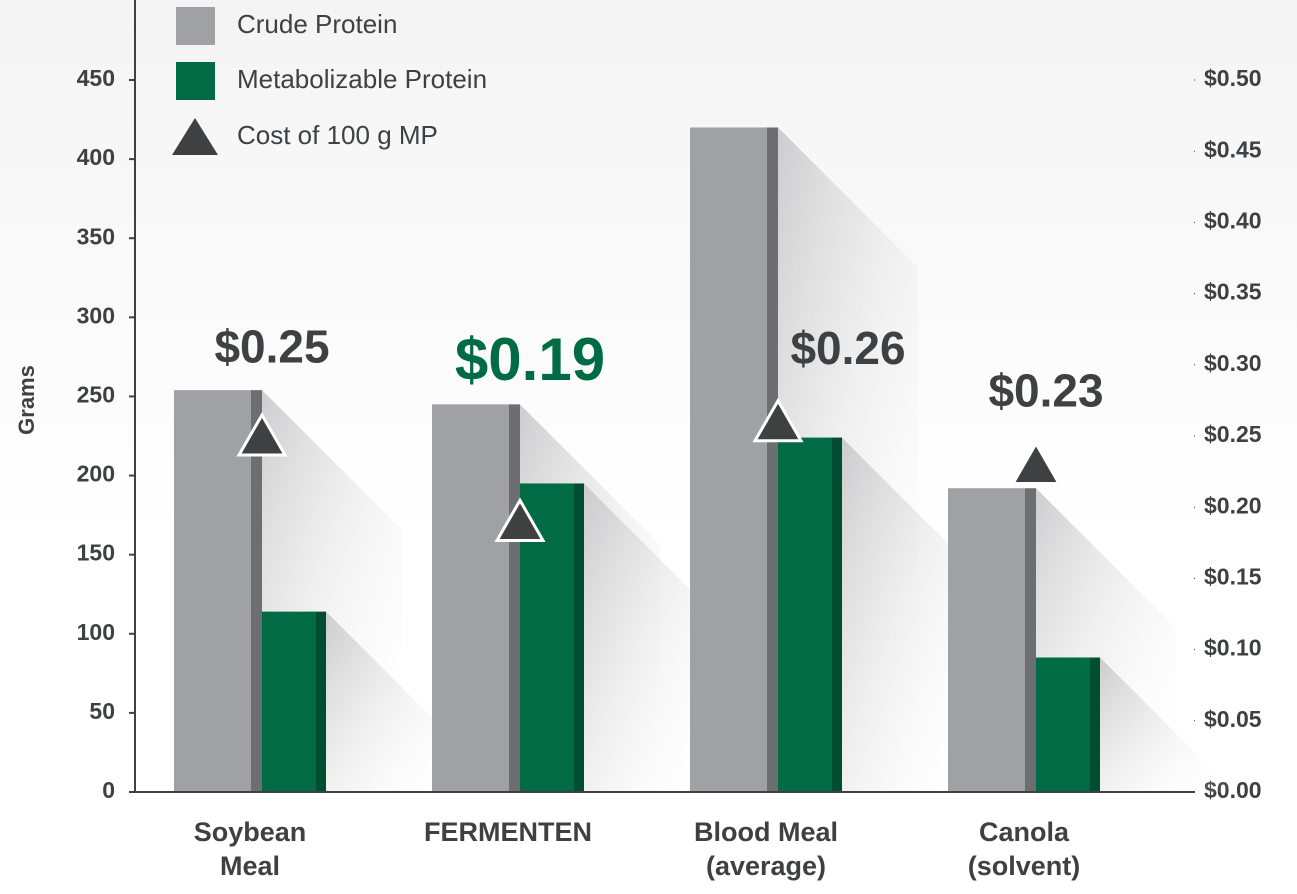  What do you see at coordinates (96, 395) in the screenshot?
I see `y-tick-label: 250` at bounding box center [96, 395].